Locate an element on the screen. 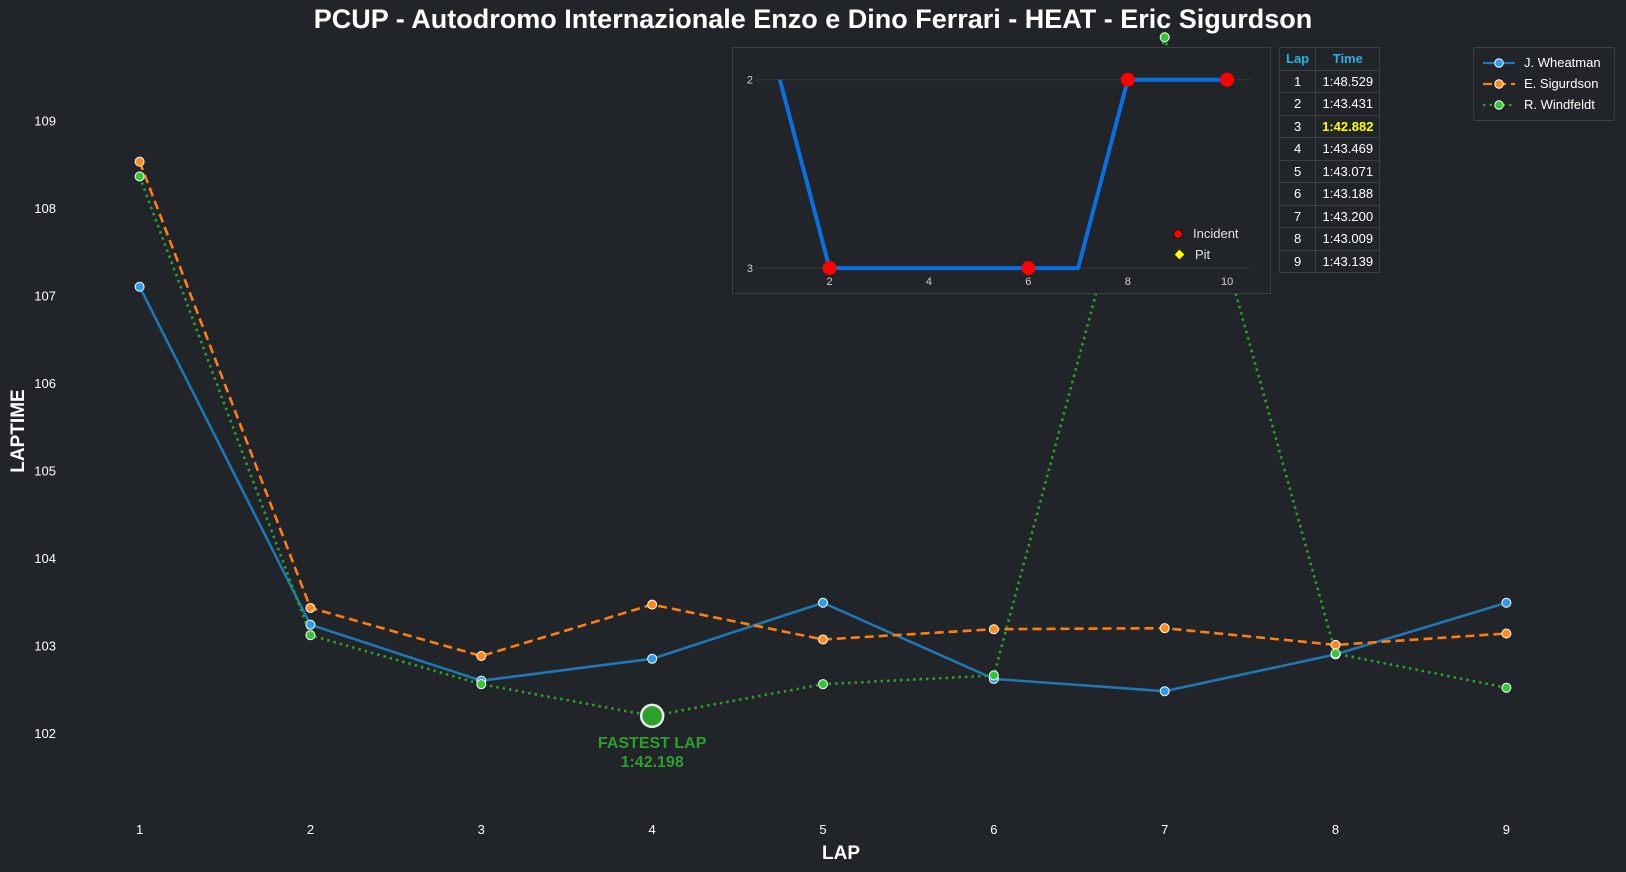 The height and width of the screenshot is (872, 1626). inset-legend: Incident Pit is located at coordinates (1206, 244).